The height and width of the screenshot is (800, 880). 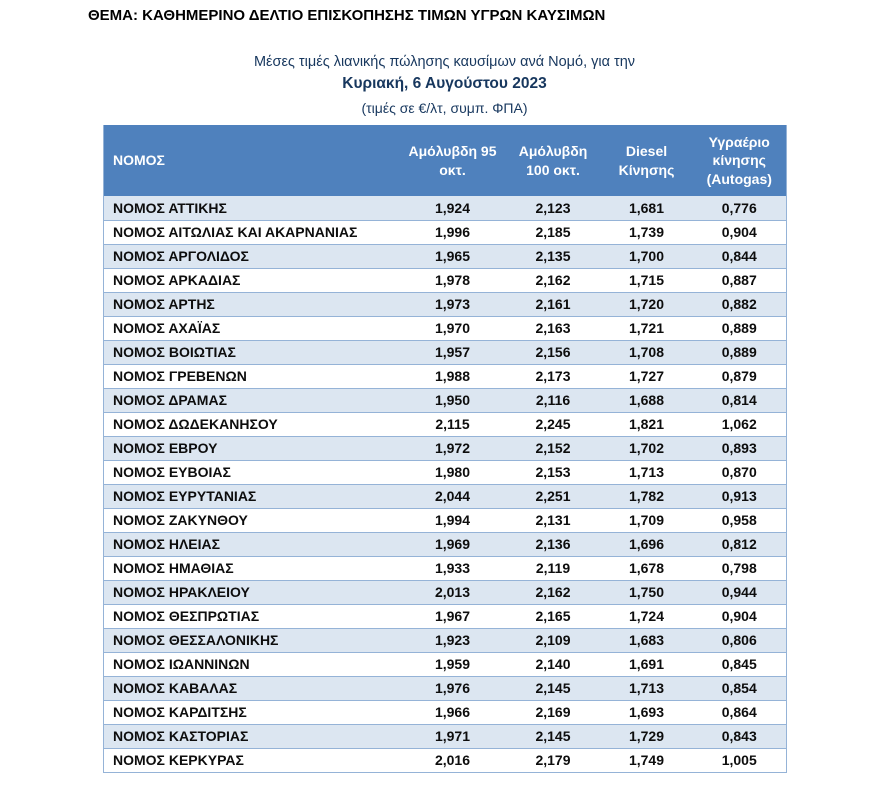 I want to click on price-cell: 1,715, so click(x=646, y=279).